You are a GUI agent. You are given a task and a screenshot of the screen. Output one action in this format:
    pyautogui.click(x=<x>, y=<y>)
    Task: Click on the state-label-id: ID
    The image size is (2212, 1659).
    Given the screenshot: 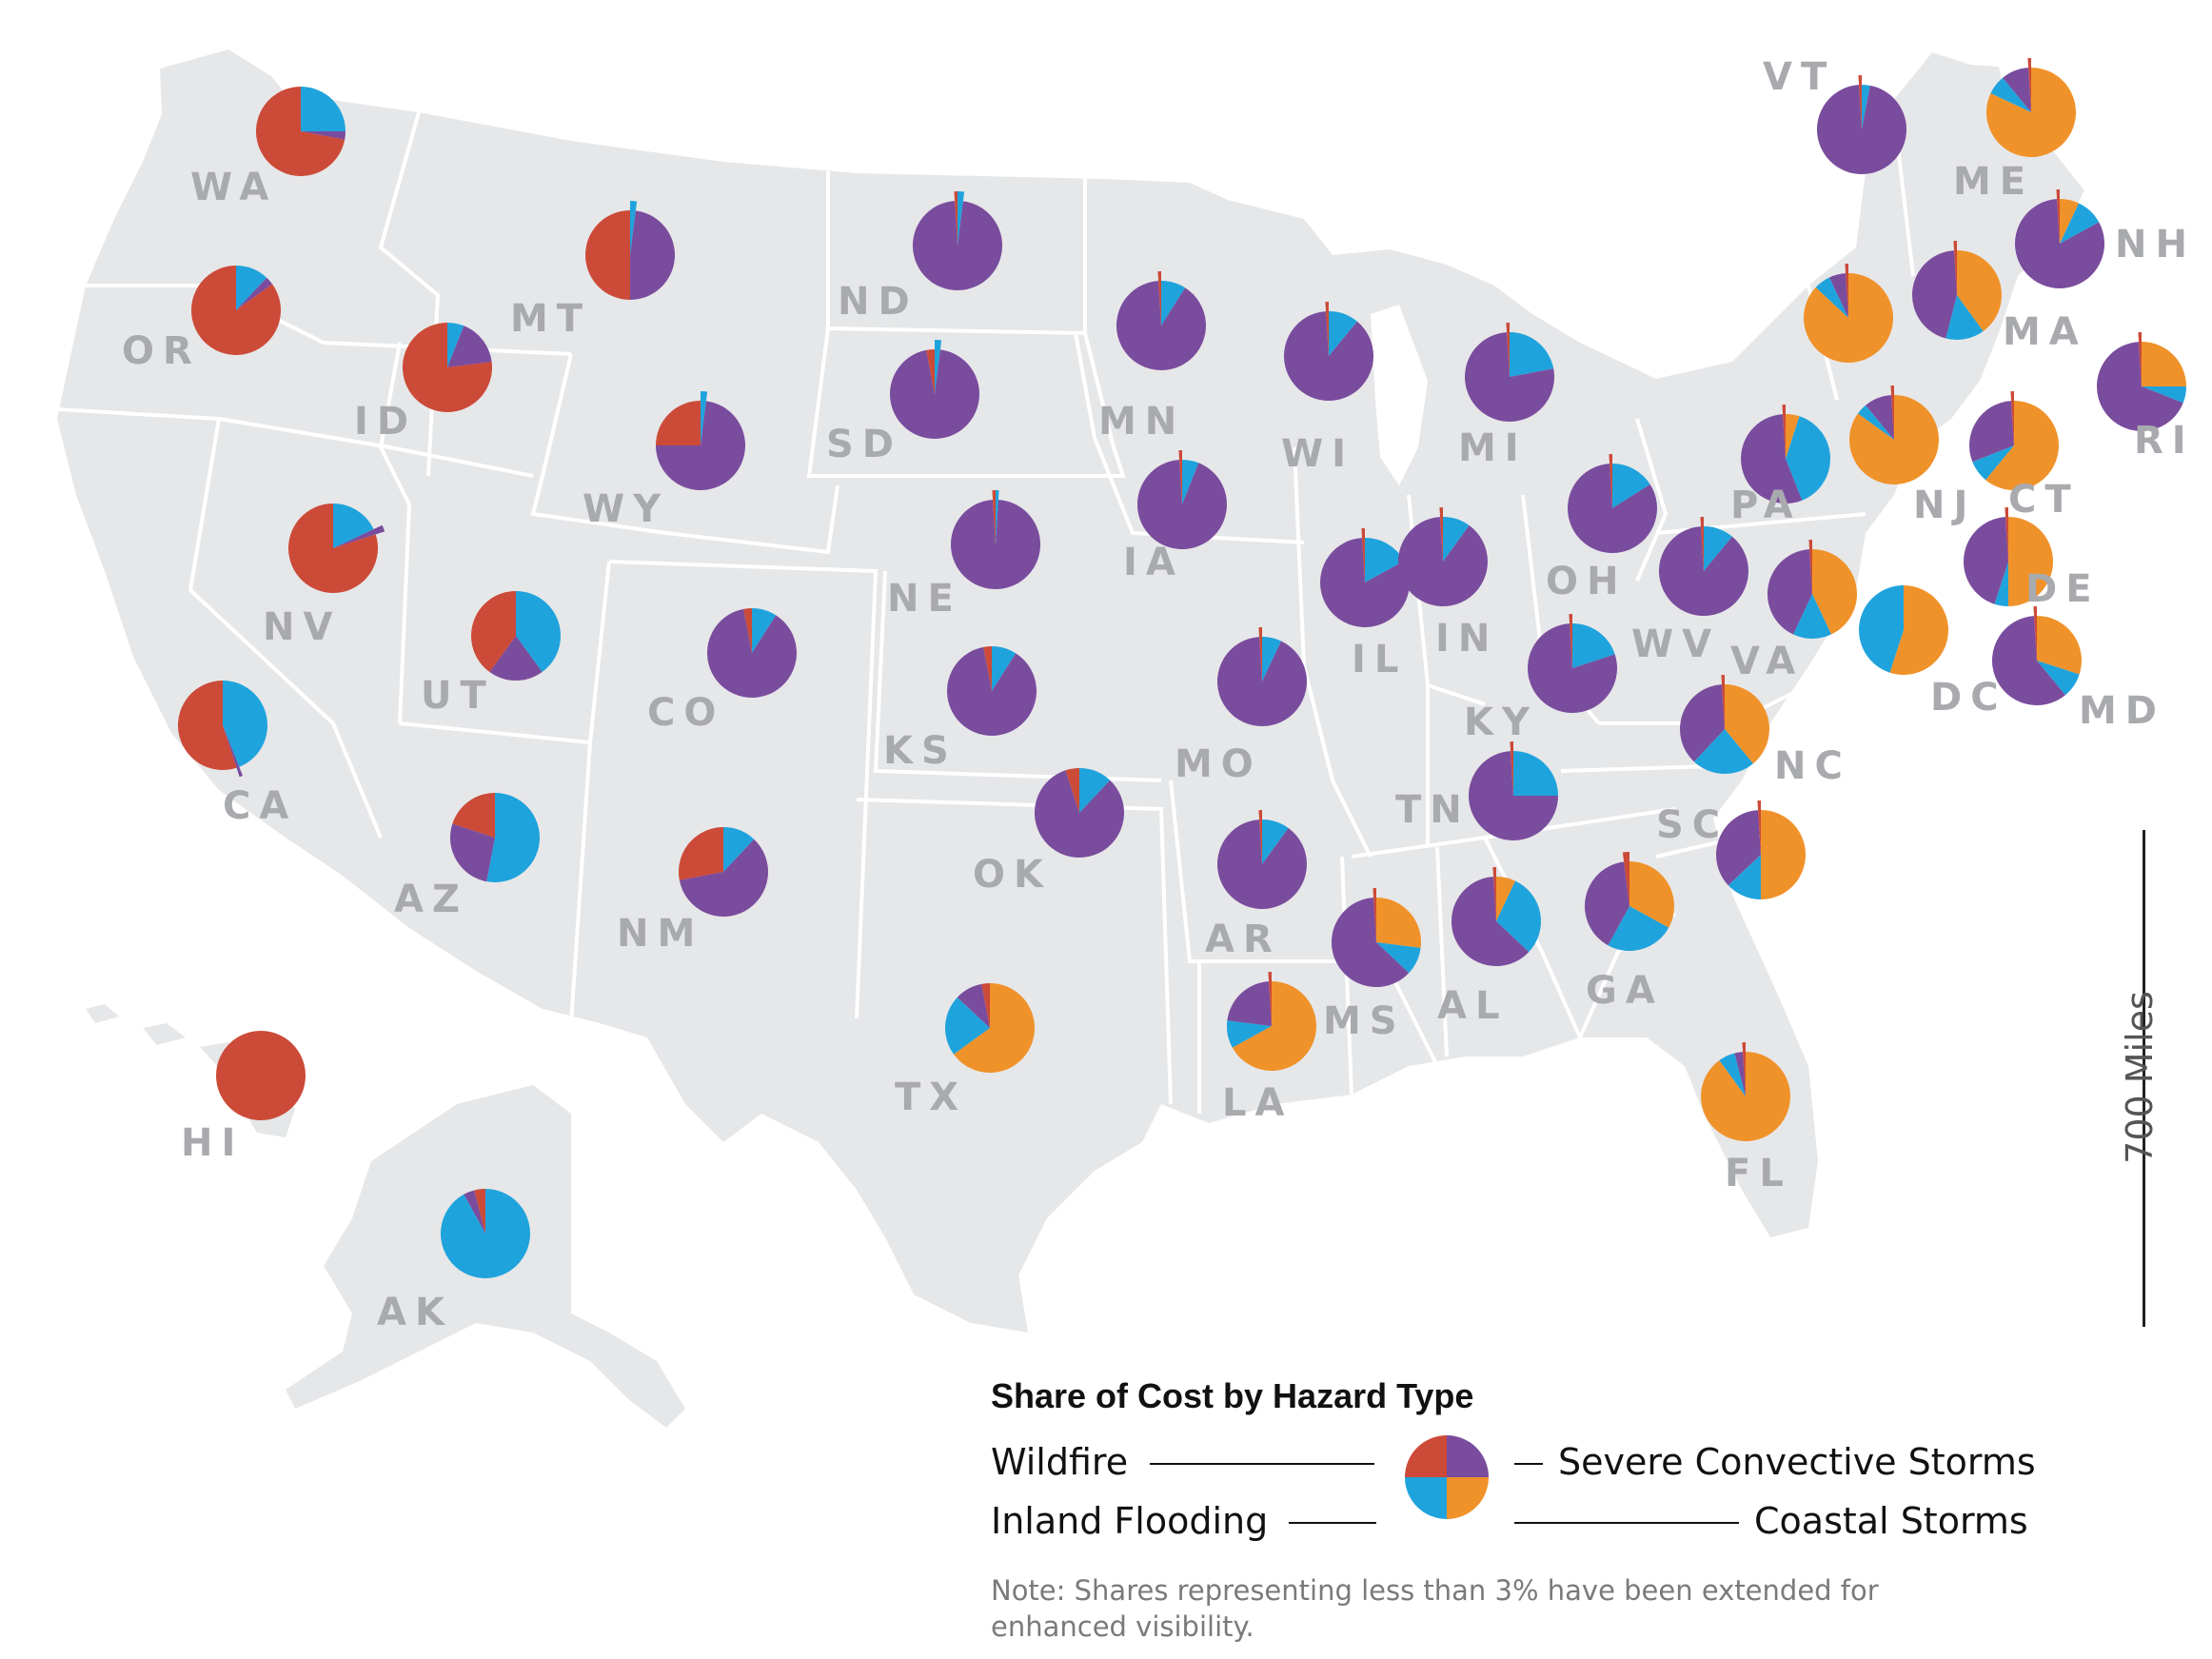 What is the action you would take?
    pyautogui.click(x=385, y=422)
    